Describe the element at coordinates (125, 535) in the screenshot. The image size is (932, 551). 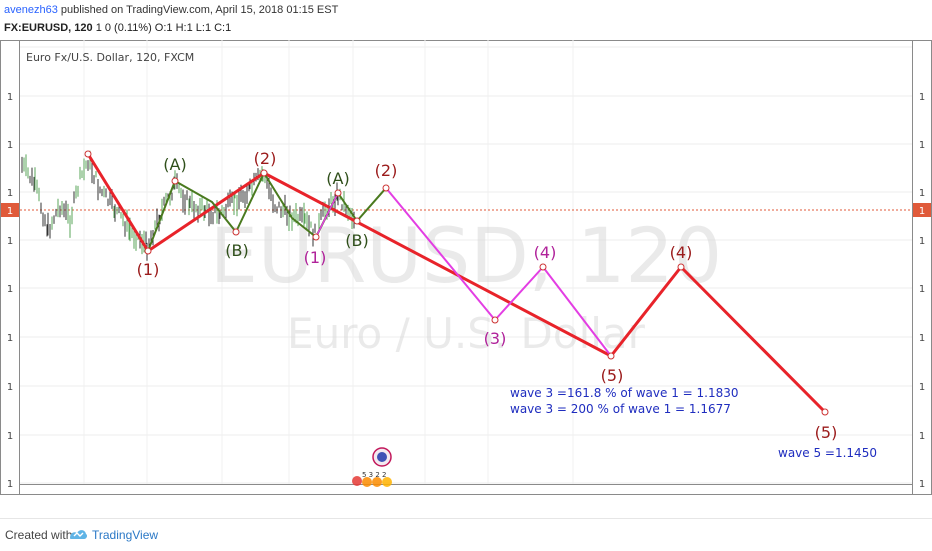
I see `tradingview-brand-link: TradingView` at that location.